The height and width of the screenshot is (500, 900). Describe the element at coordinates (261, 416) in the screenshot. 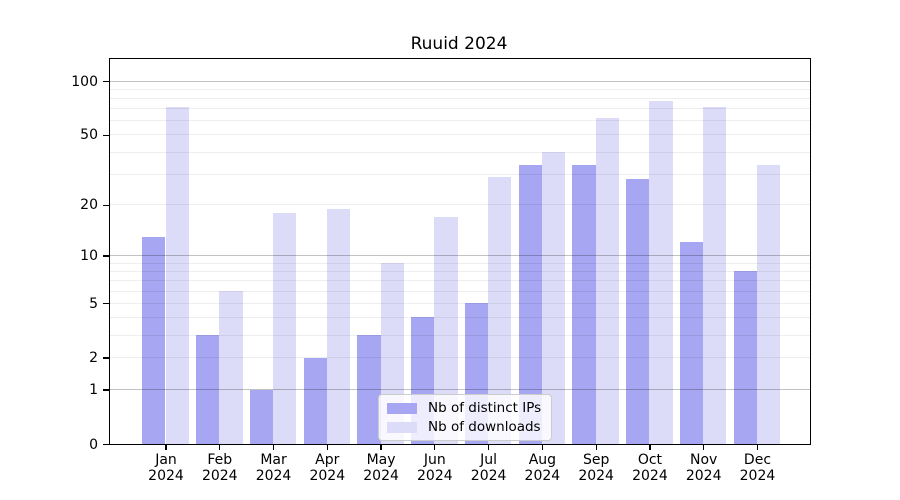

I see `bar-mar-distinct-ips` at that location.